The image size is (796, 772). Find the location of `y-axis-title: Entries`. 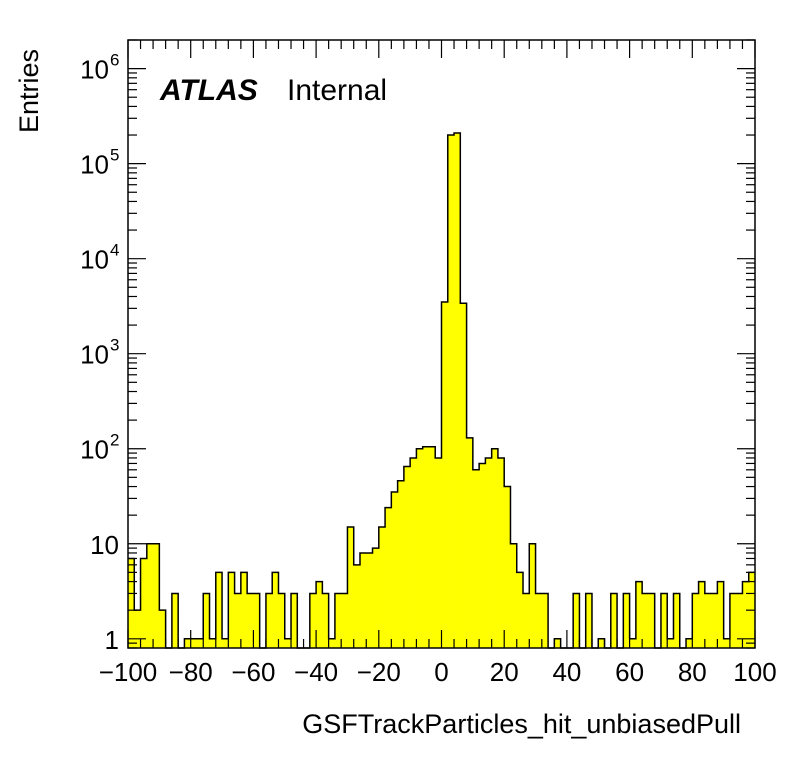

y-axis-title: Entries is located at coordinates (29, 91).